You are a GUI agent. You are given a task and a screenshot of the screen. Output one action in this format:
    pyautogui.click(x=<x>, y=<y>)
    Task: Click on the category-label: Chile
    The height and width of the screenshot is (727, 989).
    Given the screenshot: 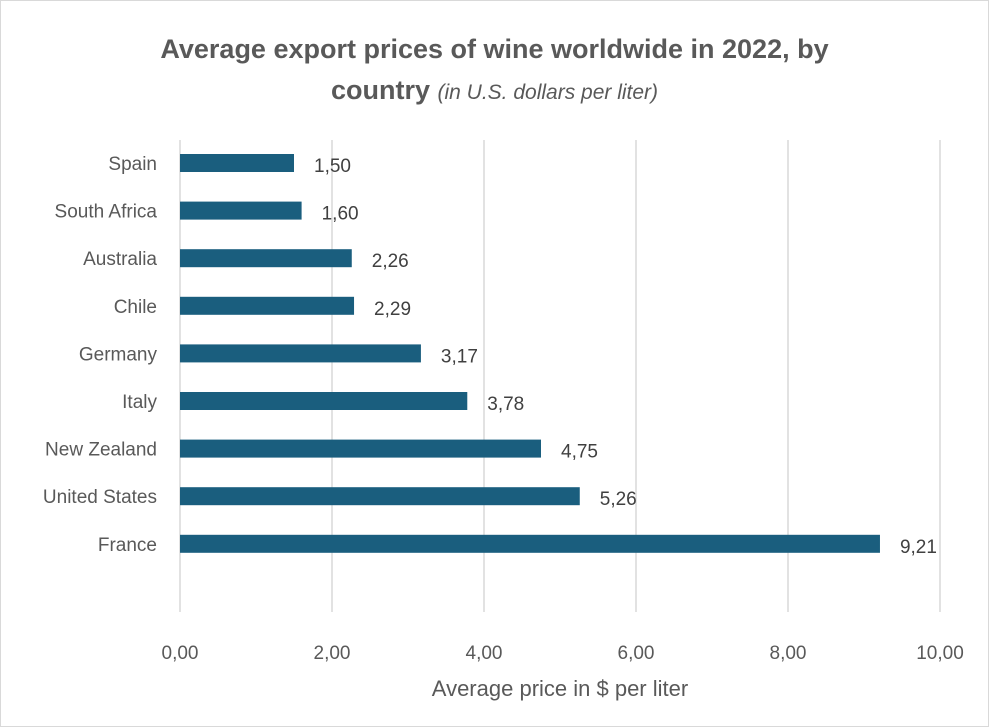 What is the action you would take?
    pyautogui.click(x=135, y=307)
    